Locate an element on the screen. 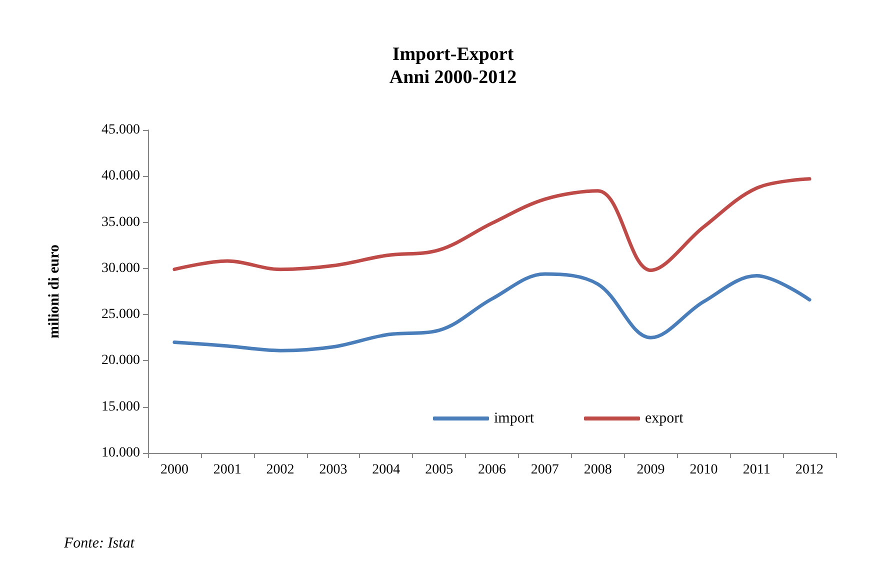 The height and width of the screenshot is (565, 872). y-tick-label: 35.000 is located at coordinates (121, 222).